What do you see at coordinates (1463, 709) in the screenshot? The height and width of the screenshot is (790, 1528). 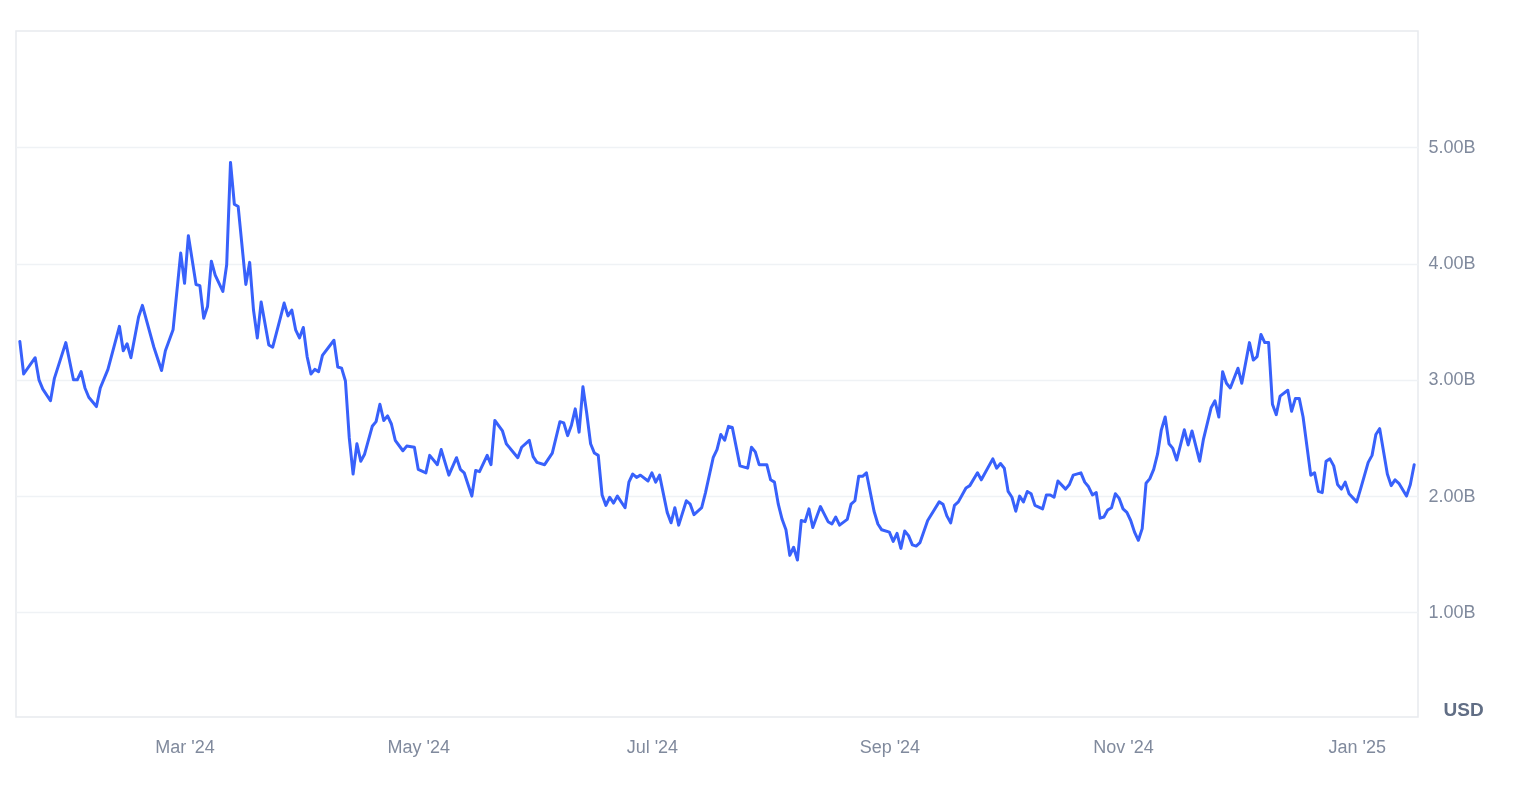 I see `y-axis-title: USD` at bounding box center [1463, 709].